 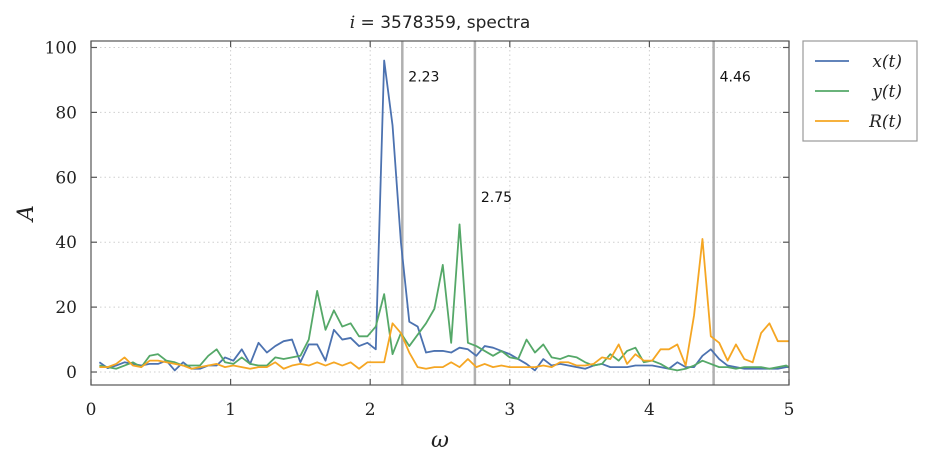 What do you see at coordinates (66, 178) in the screenshot?
I see `y-tick-label: 60` at bounding box center [66, 178].